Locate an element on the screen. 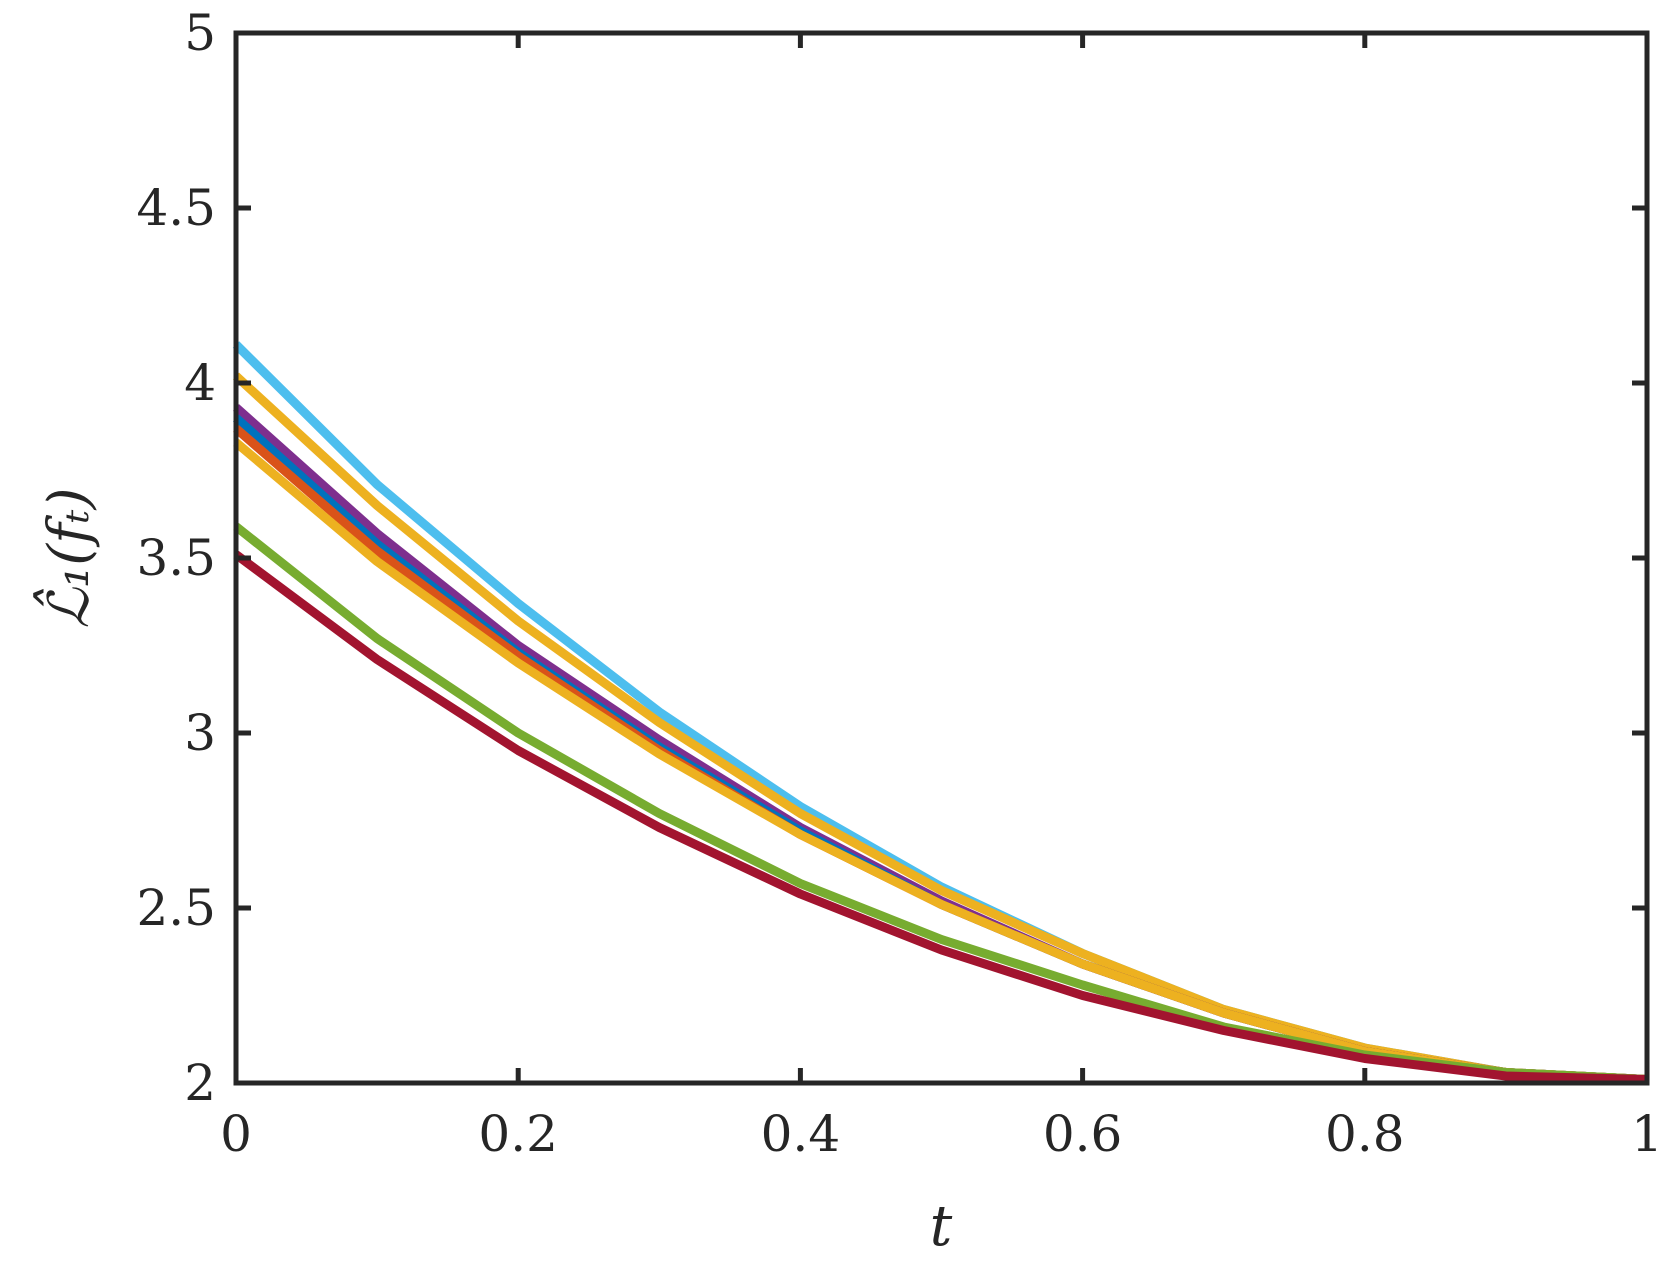  x-tick-labels: 0 0.2 0.4 0.6 0.8 1 is located at coordinates (940, 1134).